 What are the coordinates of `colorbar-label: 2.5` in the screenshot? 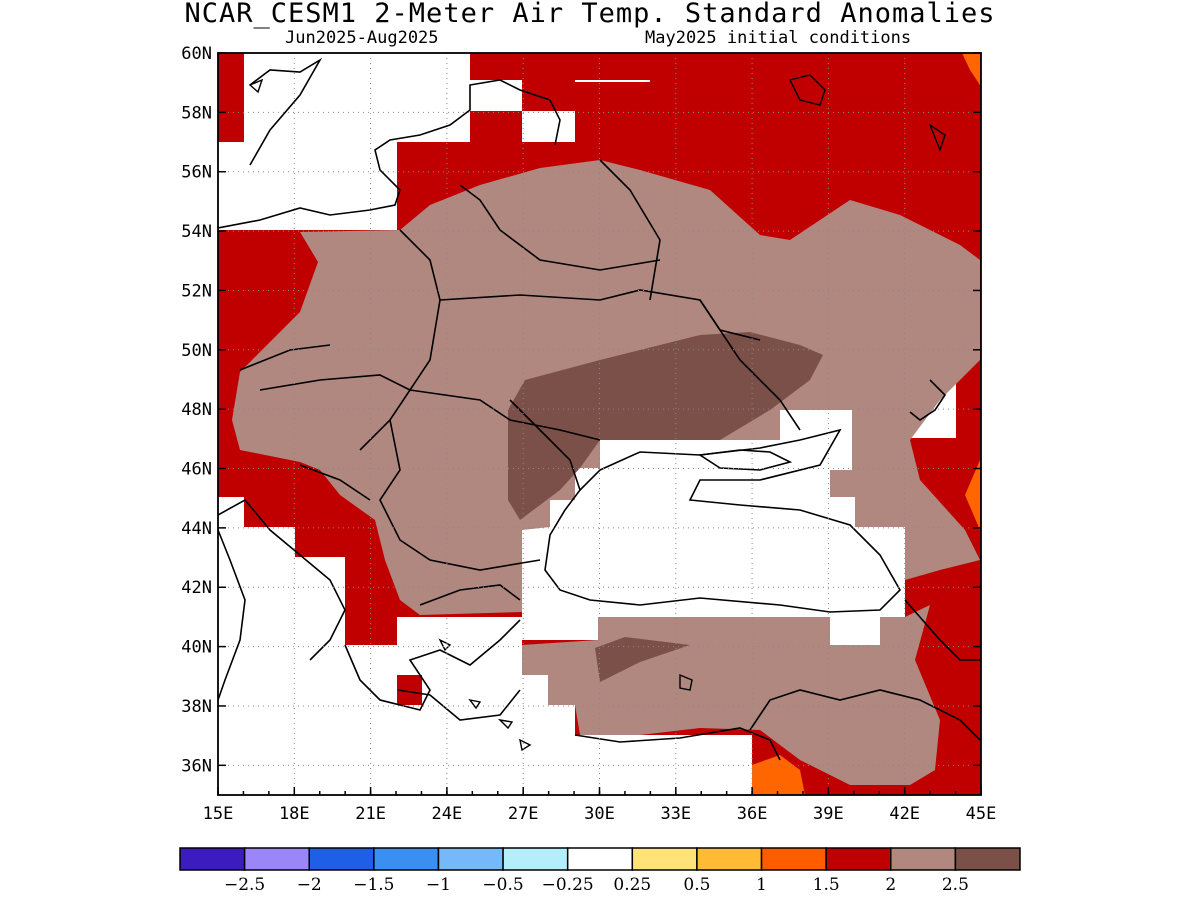 It's located at (955, 885).